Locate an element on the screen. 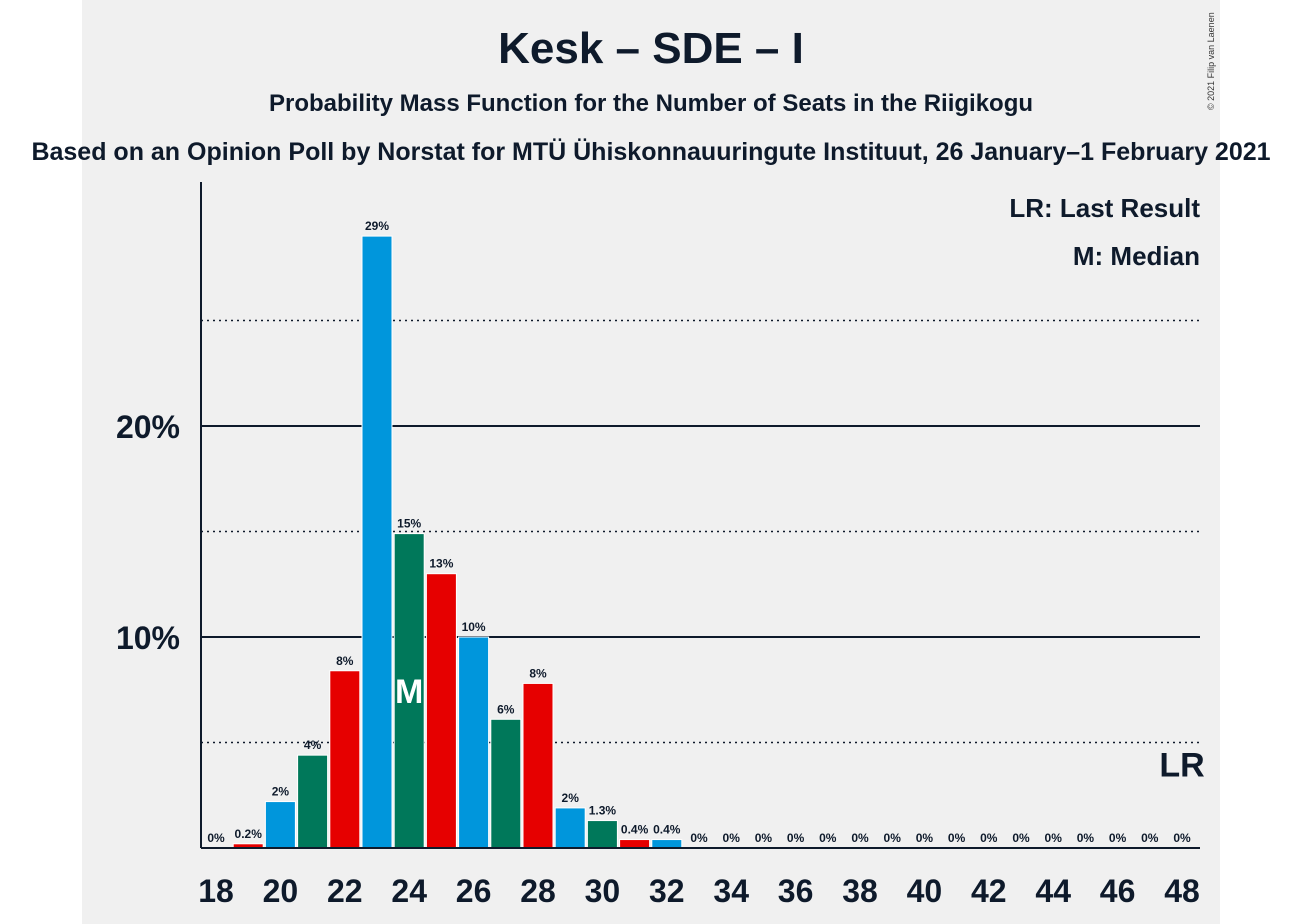  x-tick-label: 20 is located at coordinates (281, 891).